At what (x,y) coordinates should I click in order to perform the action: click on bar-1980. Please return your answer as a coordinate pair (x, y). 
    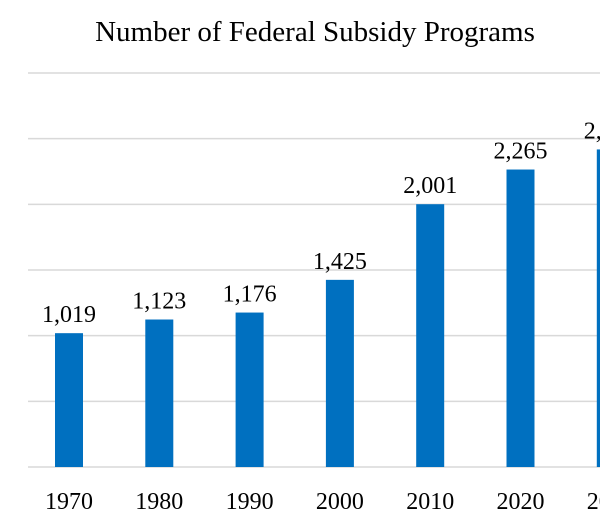
    Looking at the image, I should click on (159, 393).